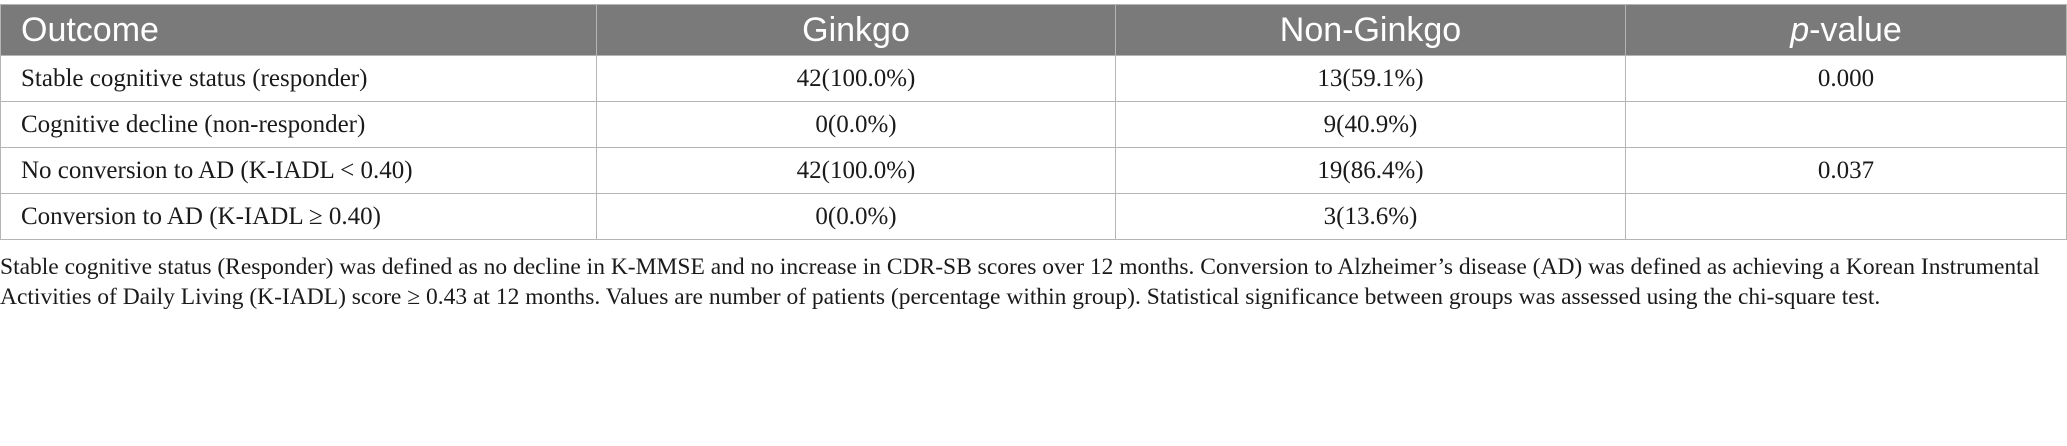 The image size is (2067, 446). Describe the element at coordinates (856, 30) in the screenshot. I see `header-ginkgo: Ginkgo` at that location.